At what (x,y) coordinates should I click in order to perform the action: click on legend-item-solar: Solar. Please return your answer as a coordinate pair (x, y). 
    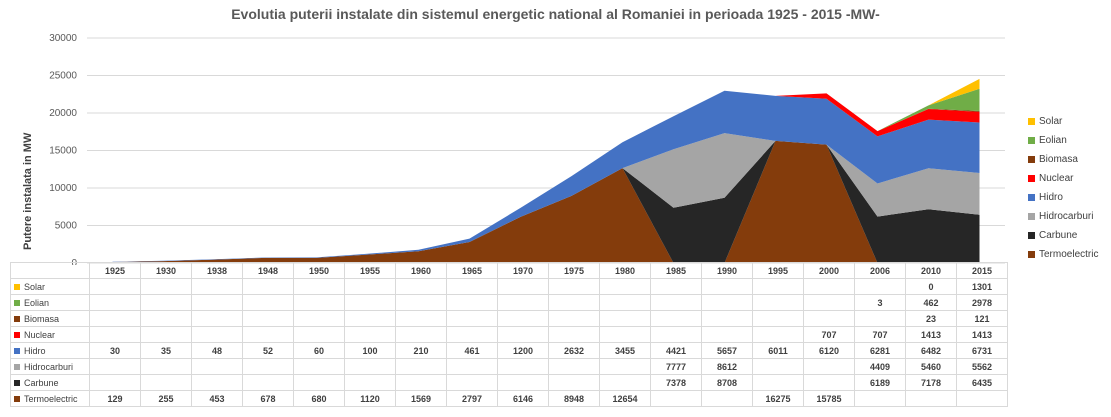
    Looking at the image, I should click on (1063, 121).